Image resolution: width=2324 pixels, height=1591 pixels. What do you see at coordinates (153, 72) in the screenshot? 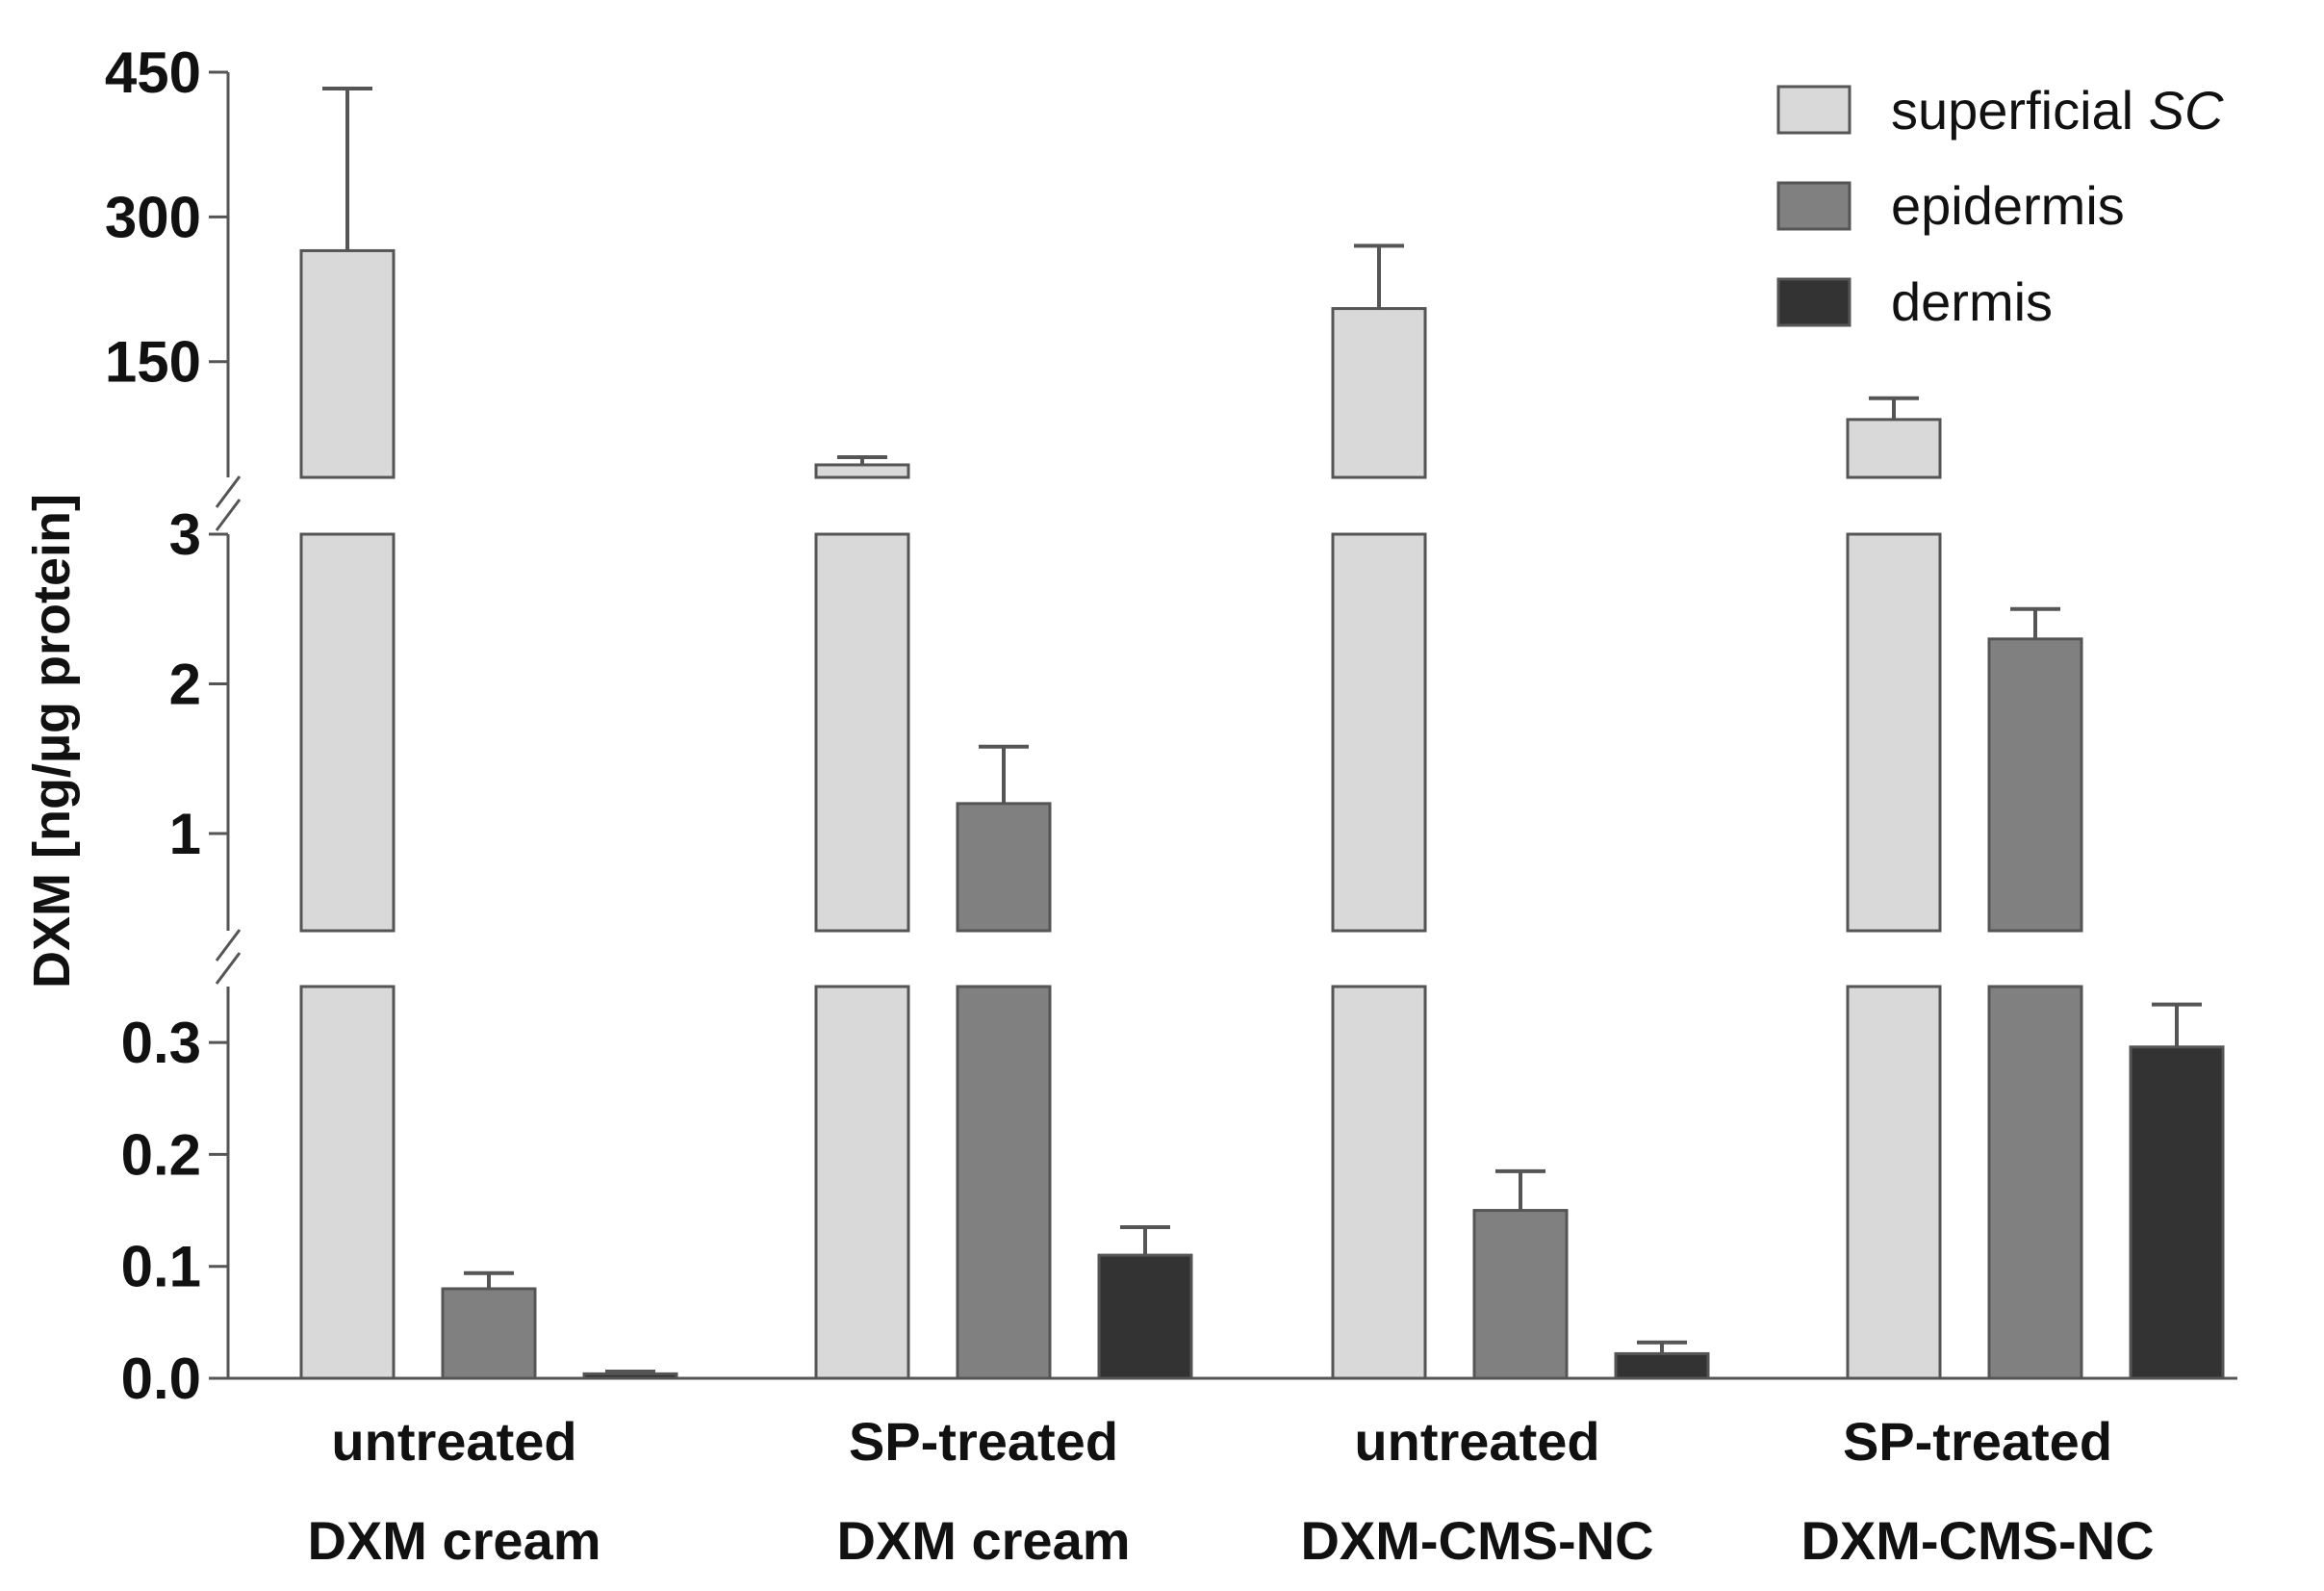
I see `y-tick-label: 450` at bounding box center [153, 72].